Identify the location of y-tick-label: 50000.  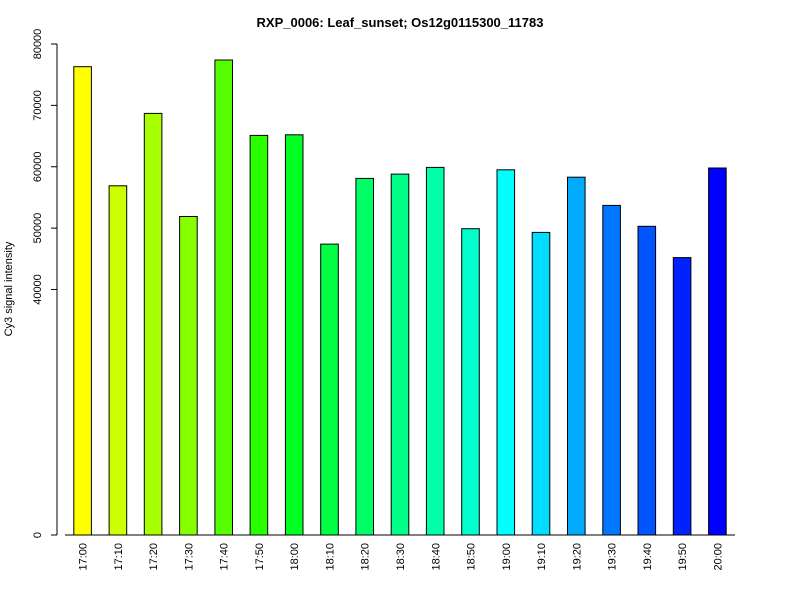
(38, 228).